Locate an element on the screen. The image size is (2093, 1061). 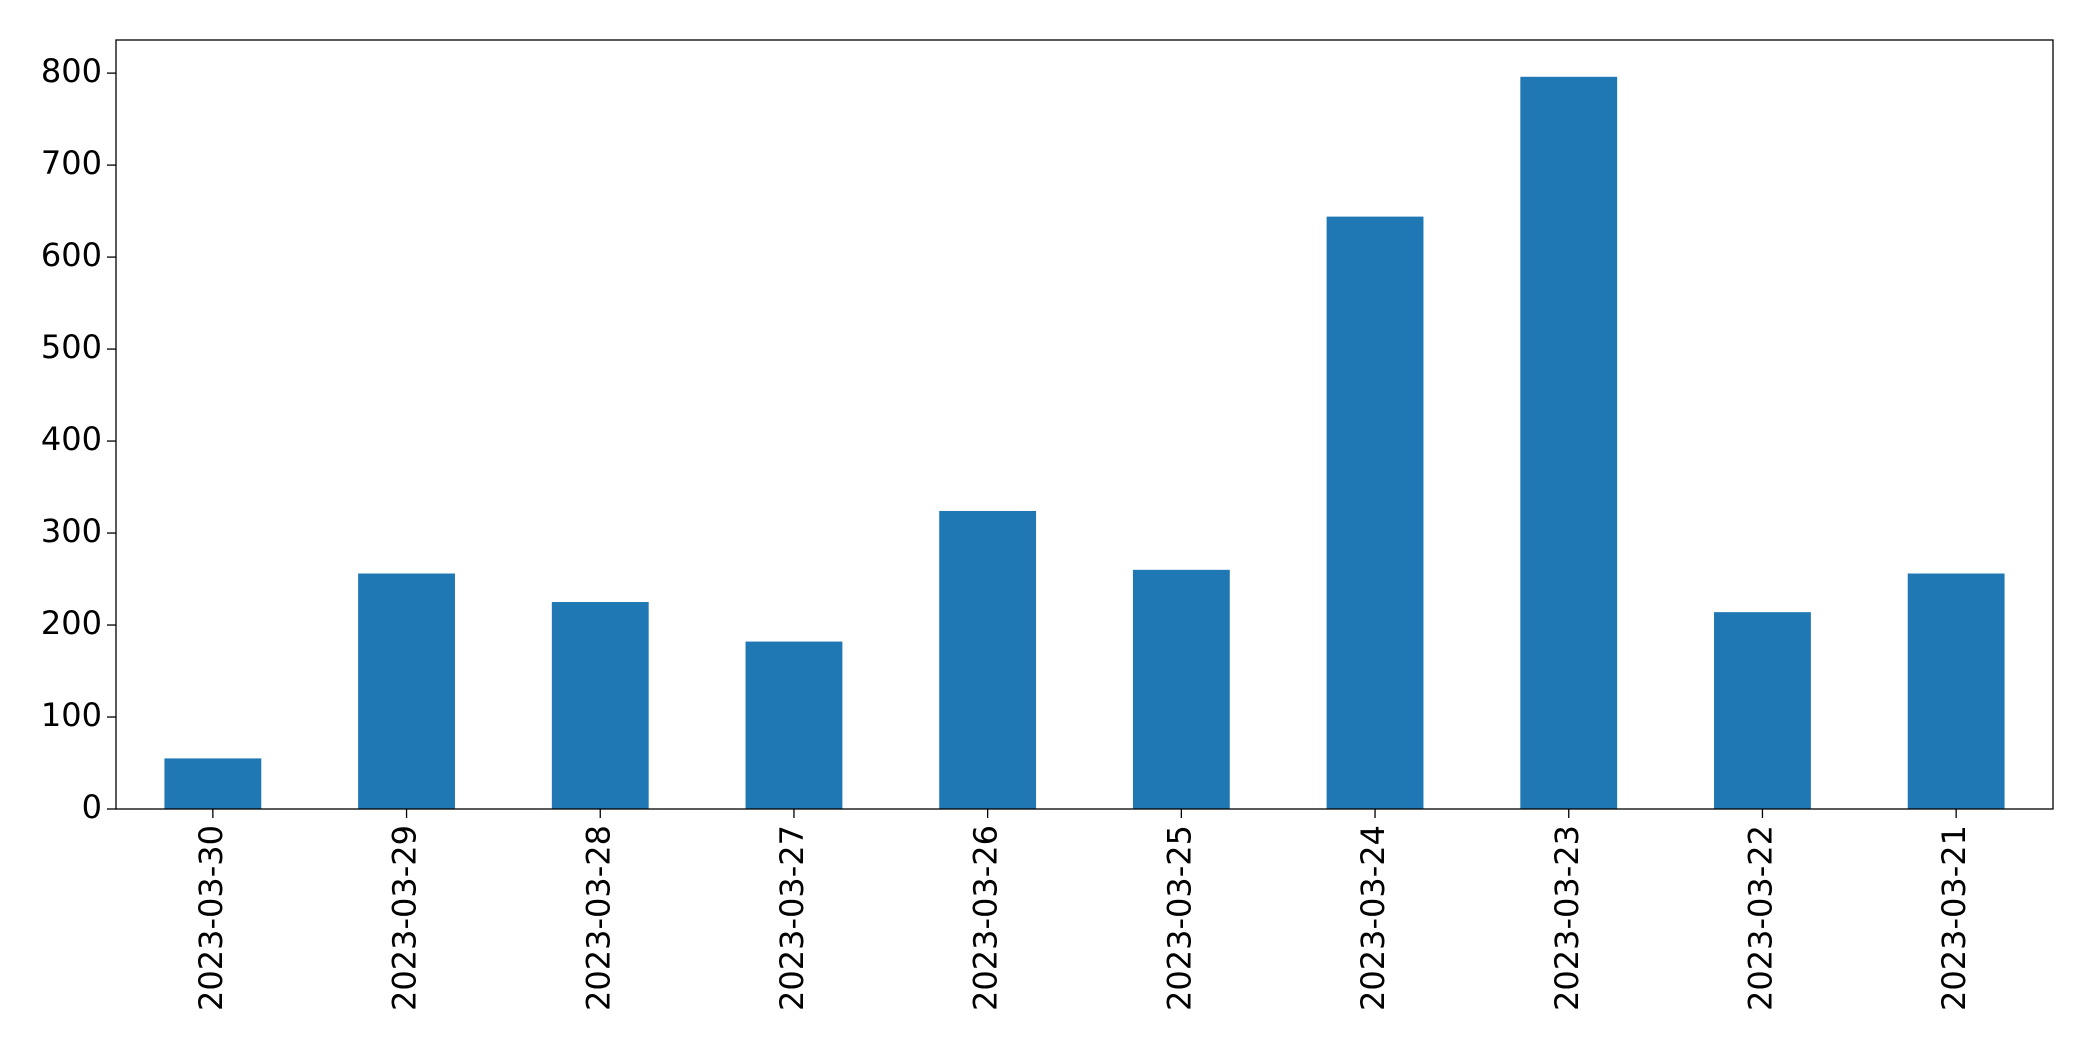
x-tick-label: 2023-03-26 is located at coordinates (986, 918).